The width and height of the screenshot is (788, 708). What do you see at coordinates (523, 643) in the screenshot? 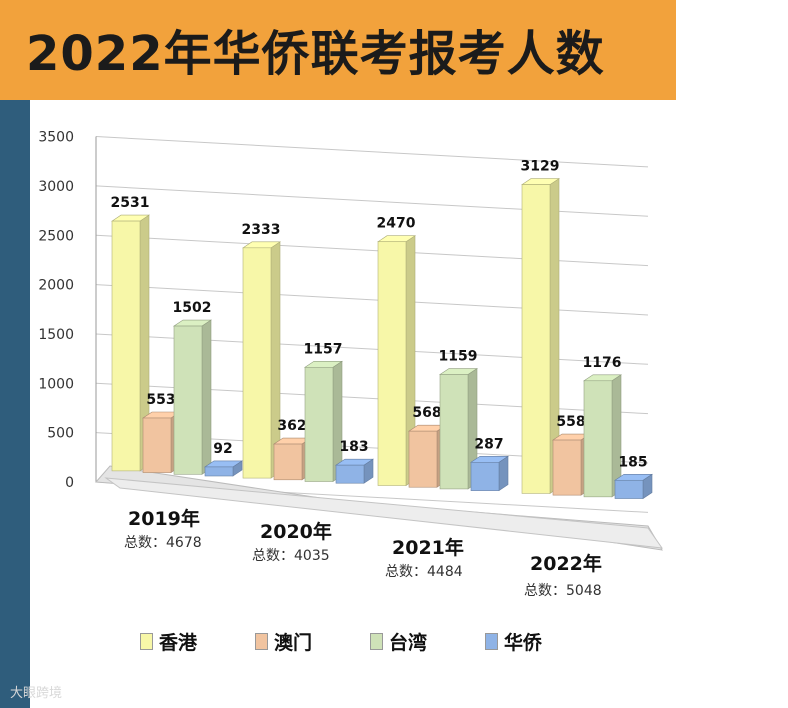
I see `legend-label: 华侨` at bounding box center [523, 643].